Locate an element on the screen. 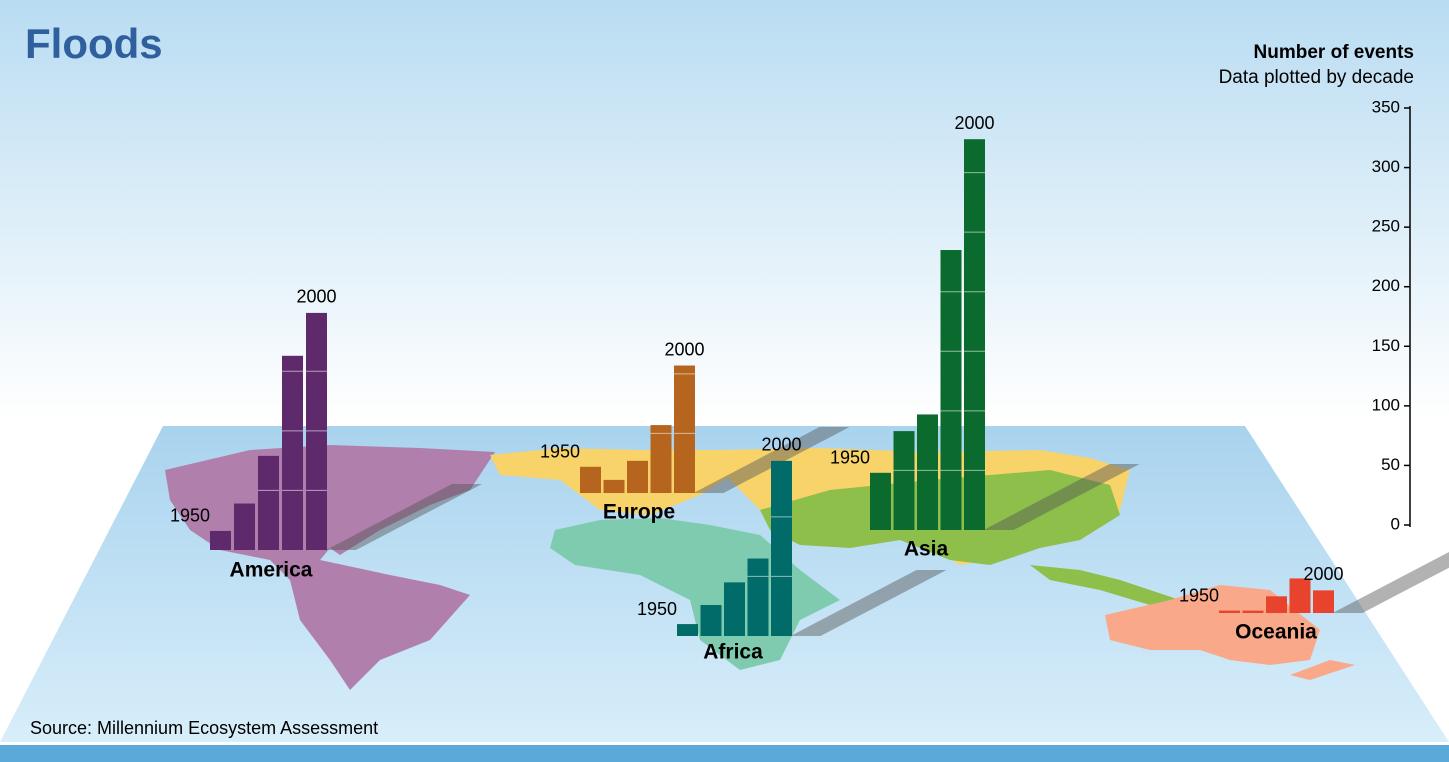 This screenshot has width=1449, height=762. y-tick-label: 150 is located at coordinates (1386, 345).